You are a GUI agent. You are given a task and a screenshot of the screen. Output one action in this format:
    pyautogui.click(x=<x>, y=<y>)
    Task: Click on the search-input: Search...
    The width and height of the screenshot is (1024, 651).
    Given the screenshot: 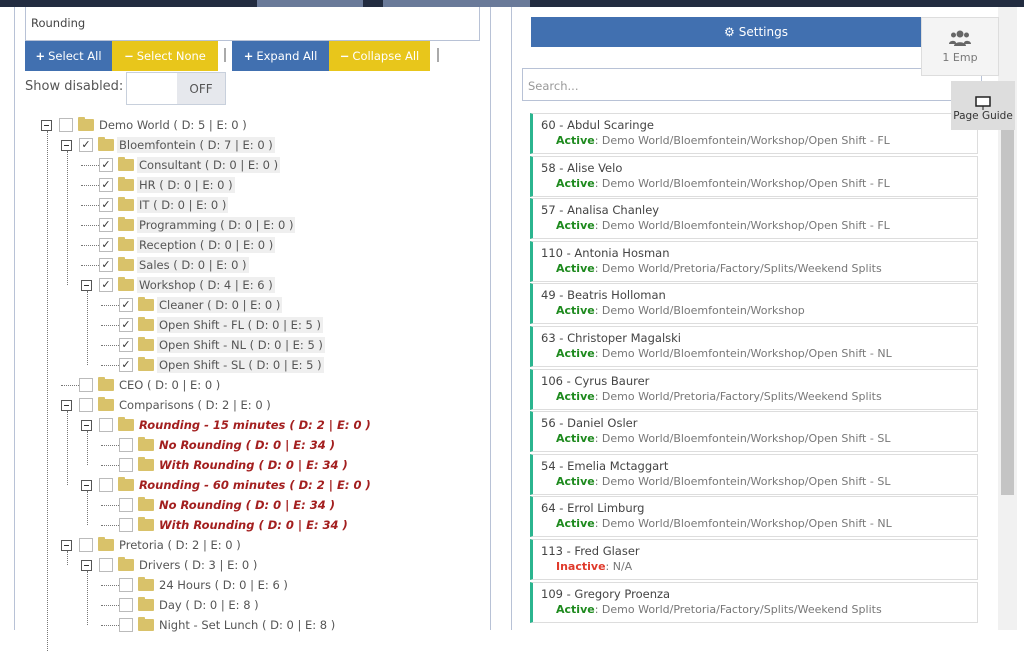 What is the action you would take?
    pyautogui.click(x=752, y=84)
    